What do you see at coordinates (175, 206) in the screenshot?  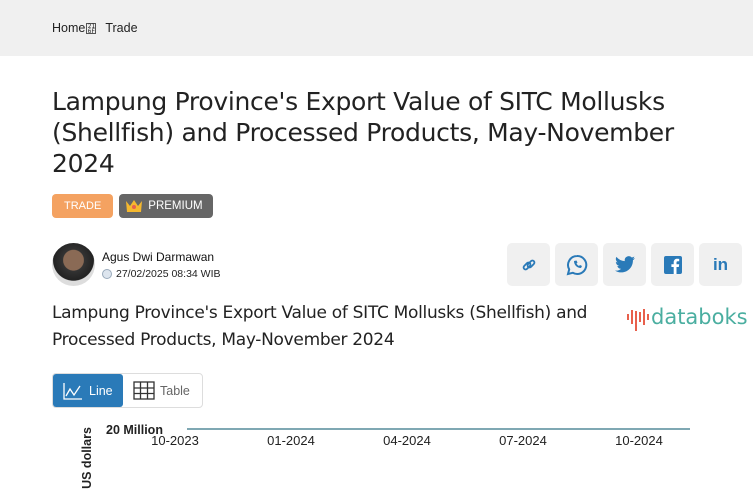 I see `premium-label: PREMIUM` at bounding box center [175, 206].